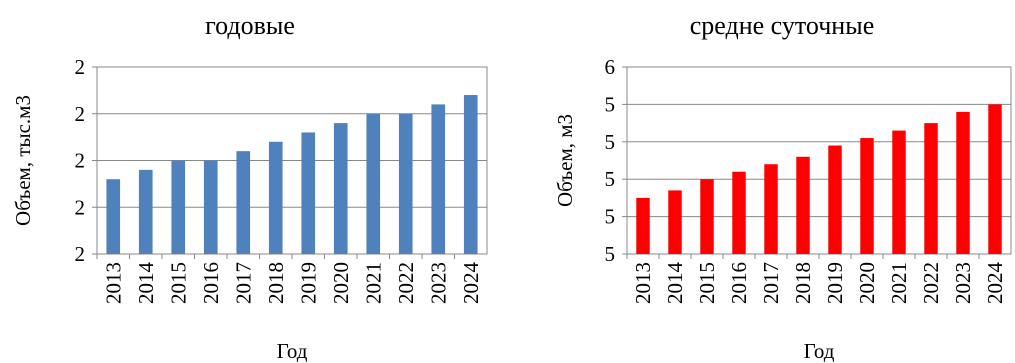 The image size is (1015, 363). I want to click on y-tick-label: 6, so click(610, 67).